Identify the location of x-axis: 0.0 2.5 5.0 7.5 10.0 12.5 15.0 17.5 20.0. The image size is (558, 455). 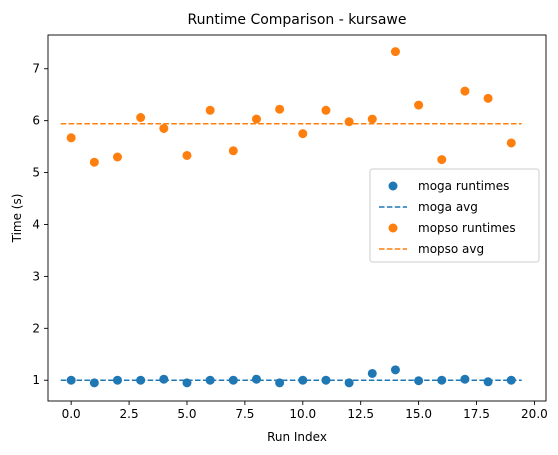
(305, 411).